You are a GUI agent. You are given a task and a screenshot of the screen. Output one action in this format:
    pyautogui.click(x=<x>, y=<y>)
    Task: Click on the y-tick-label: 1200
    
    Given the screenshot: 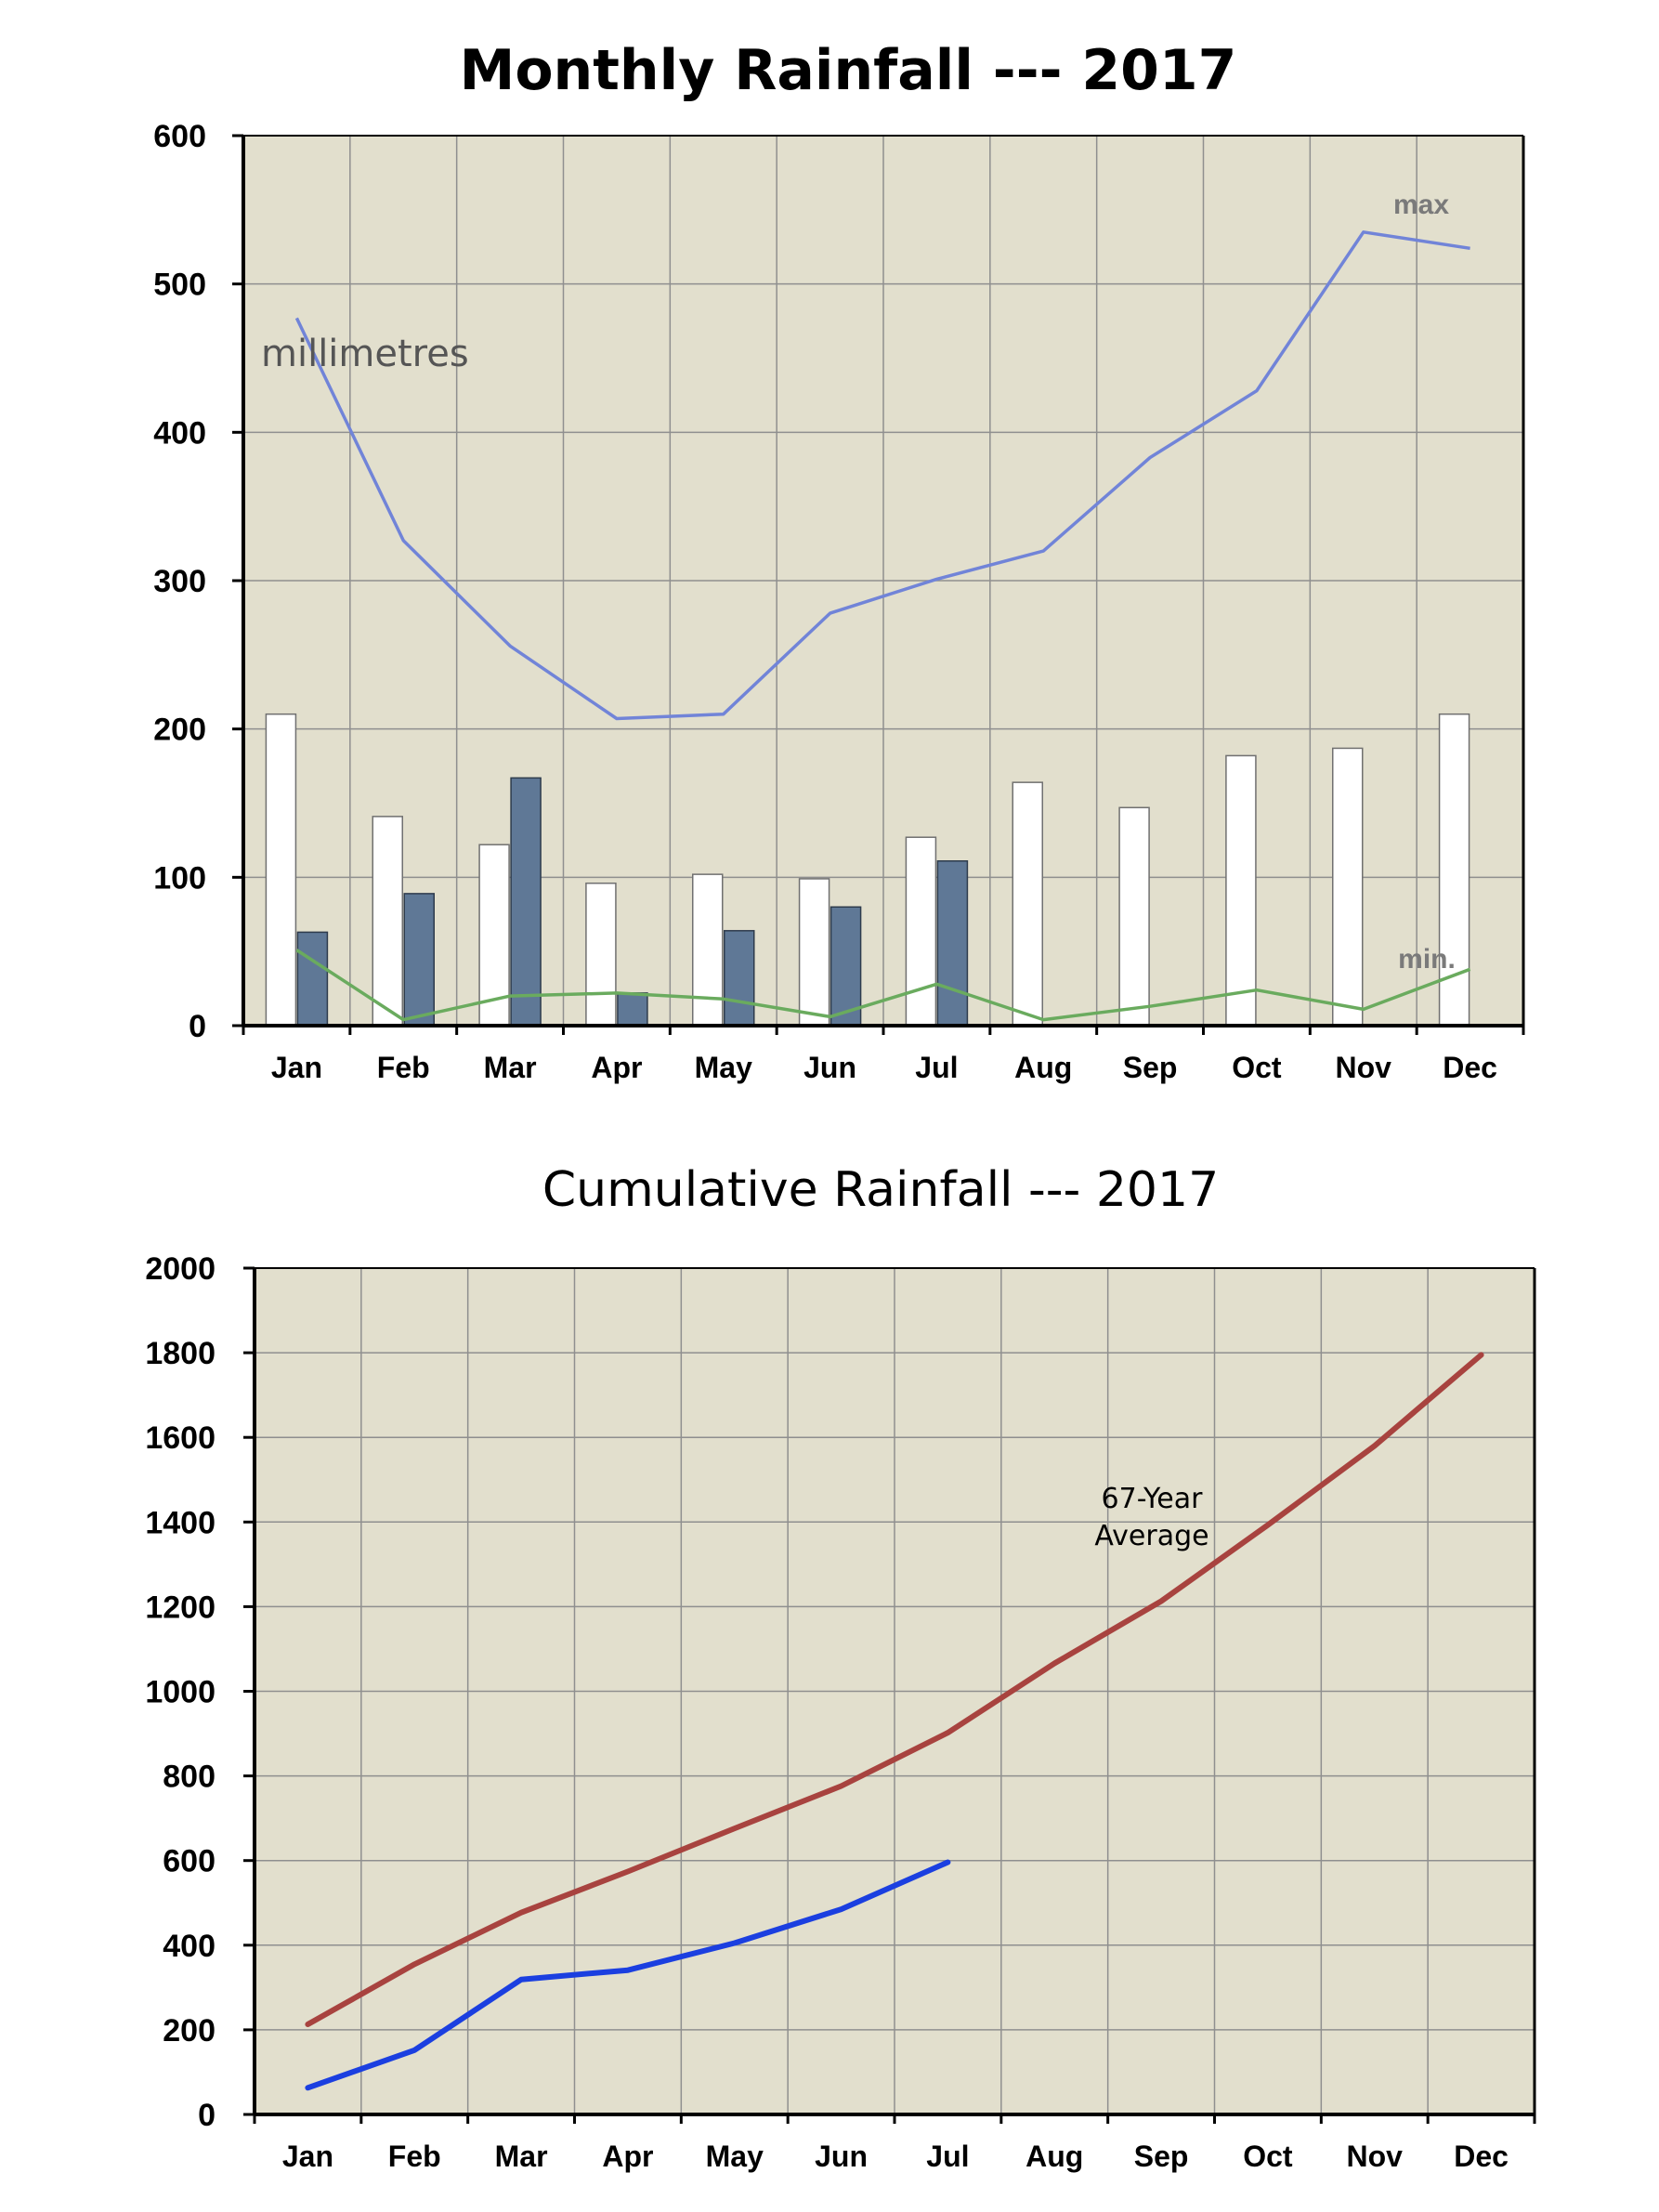 What is the action you would take?
    pyautogui.click(x=180, y=1607)
    